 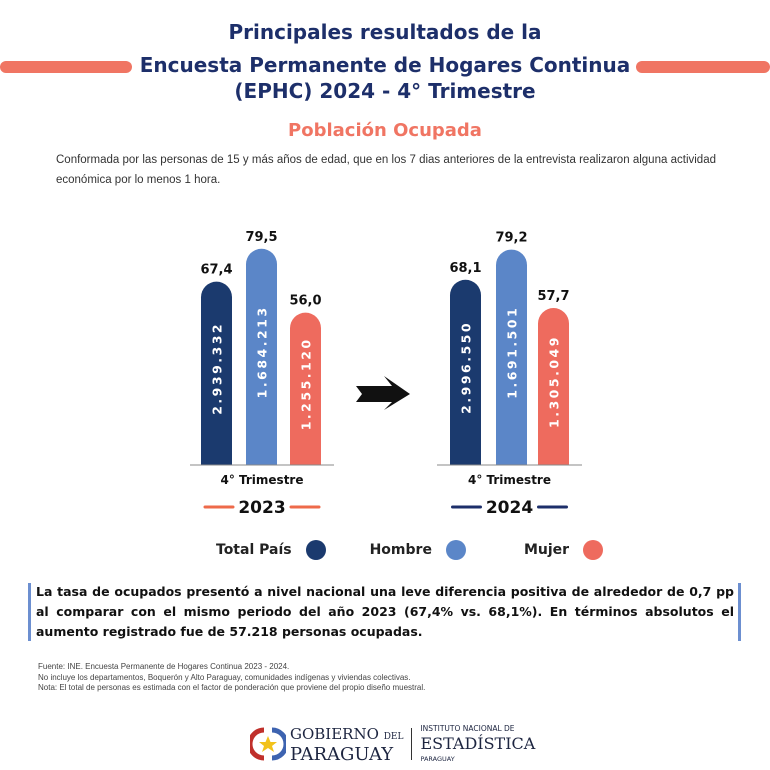 I want to click on legend-item-mujer: Mujer, so click(x=564, y=550).